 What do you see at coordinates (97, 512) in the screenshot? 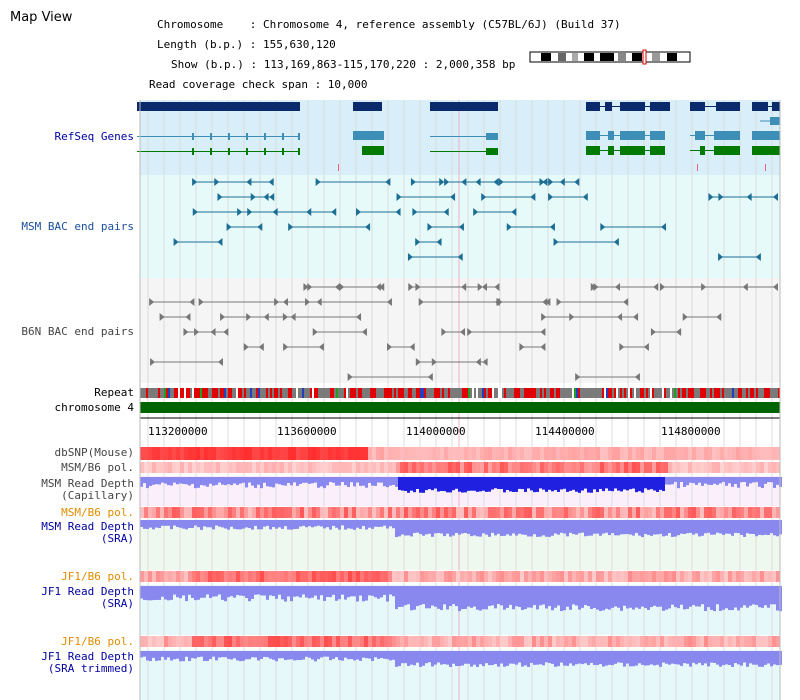
I see `msm-b6-pol-label-2: MSM/B6 pol.` at bounding box center [97, 512].